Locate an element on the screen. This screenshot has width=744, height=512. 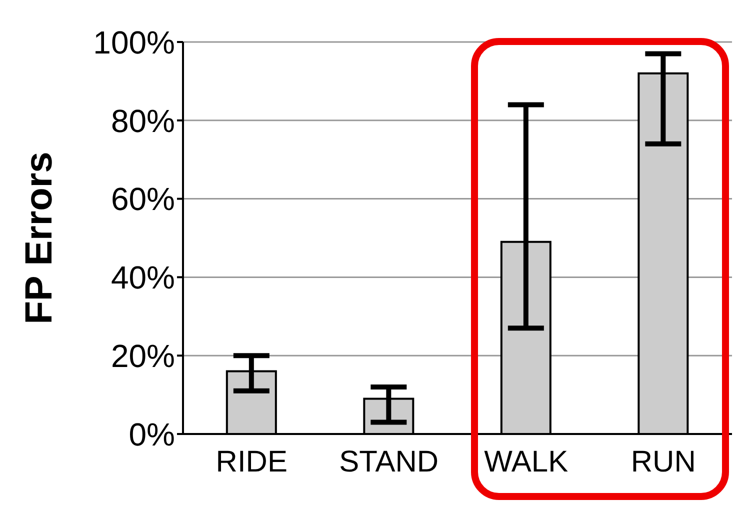
x-tick-label: RUN is located at coordinates (663, 461).